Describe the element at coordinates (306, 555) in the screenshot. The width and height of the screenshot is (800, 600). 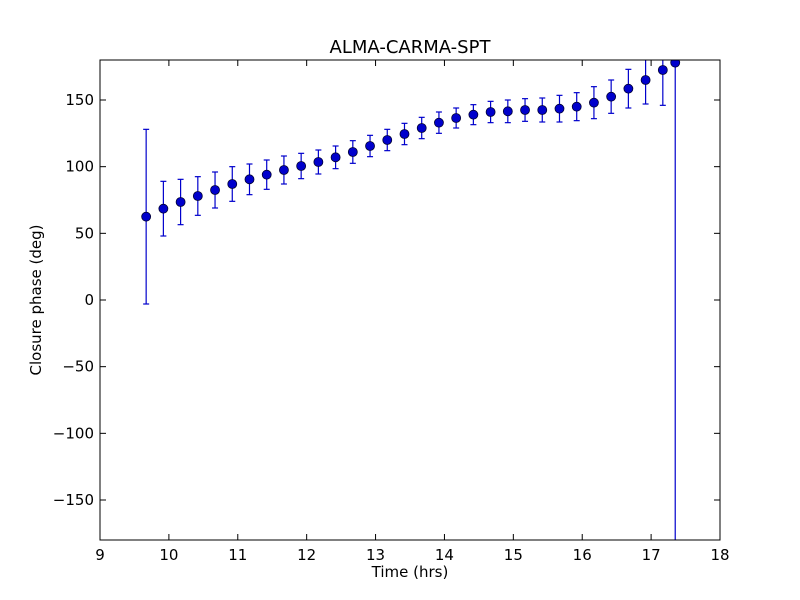
I see `x-tick-label: 12` at that location.